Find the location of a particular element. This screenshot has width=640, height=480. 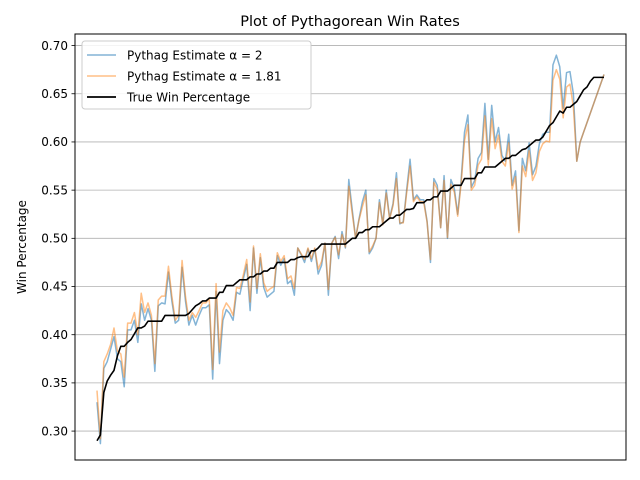

y-axis-ticks: 0.30 0.35 0.40 0.45 0.50 0.55 0.60 0.65 0.70 is located at coordinates (58, 238).